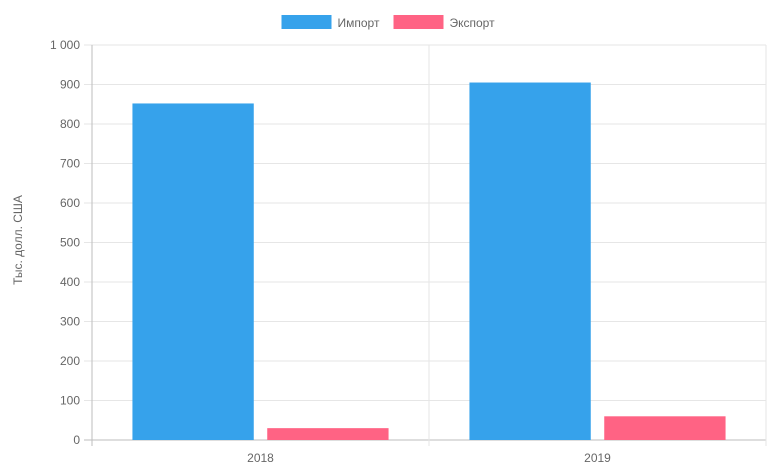 This screenshot has height=475, width=780. I want to click on y-tick-label: 800, so click(70, 124).